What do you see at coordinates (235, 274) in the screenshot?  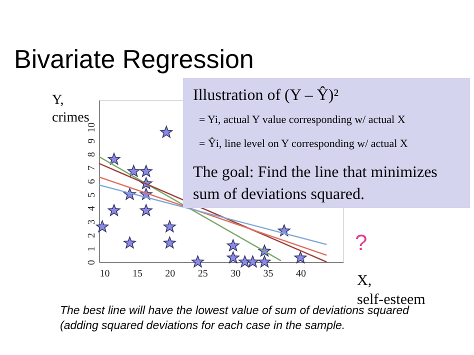 I see `x-tick-label: 30` at bounding box center [235, 274].